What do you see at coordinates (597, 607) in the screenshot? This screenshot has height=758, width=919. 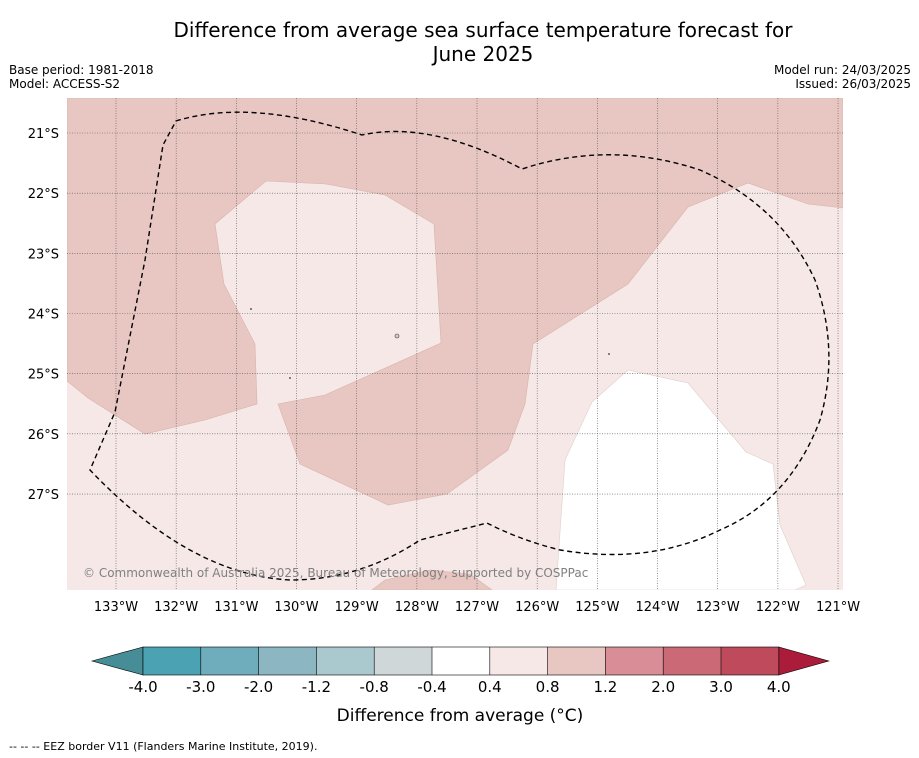 I see `longitude-label: 125°W` at bounding box center [597, 607].